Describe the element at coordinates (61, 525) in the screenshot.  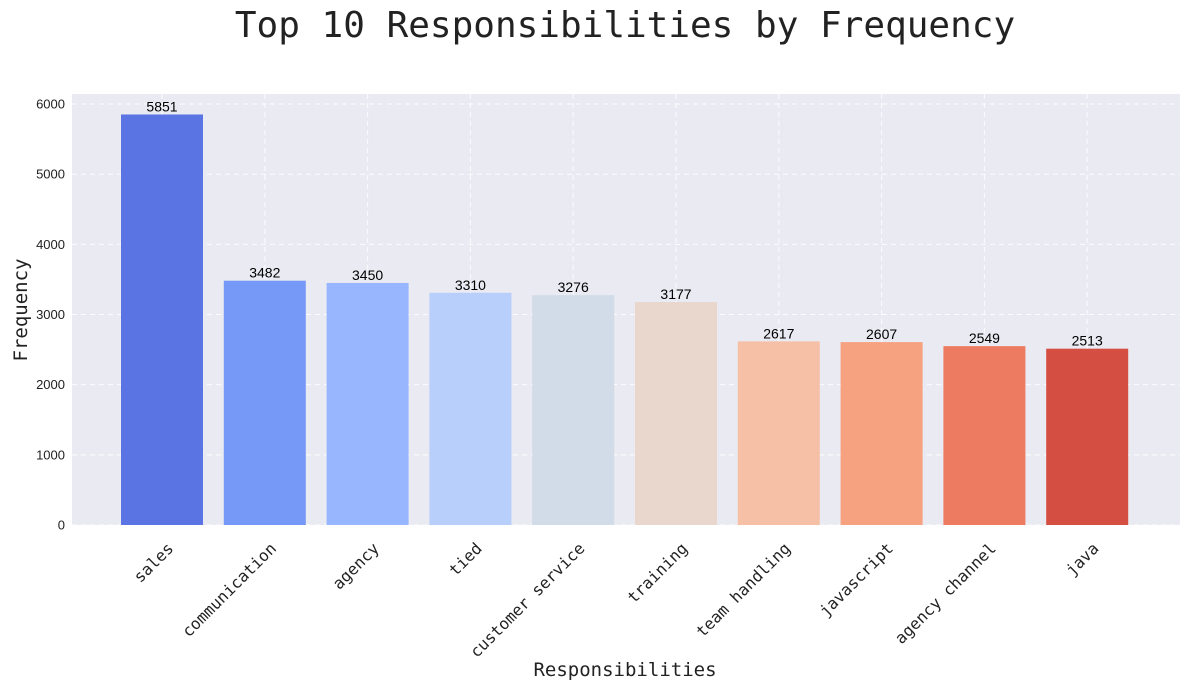
I see `y-tick-label: 0` at that location.